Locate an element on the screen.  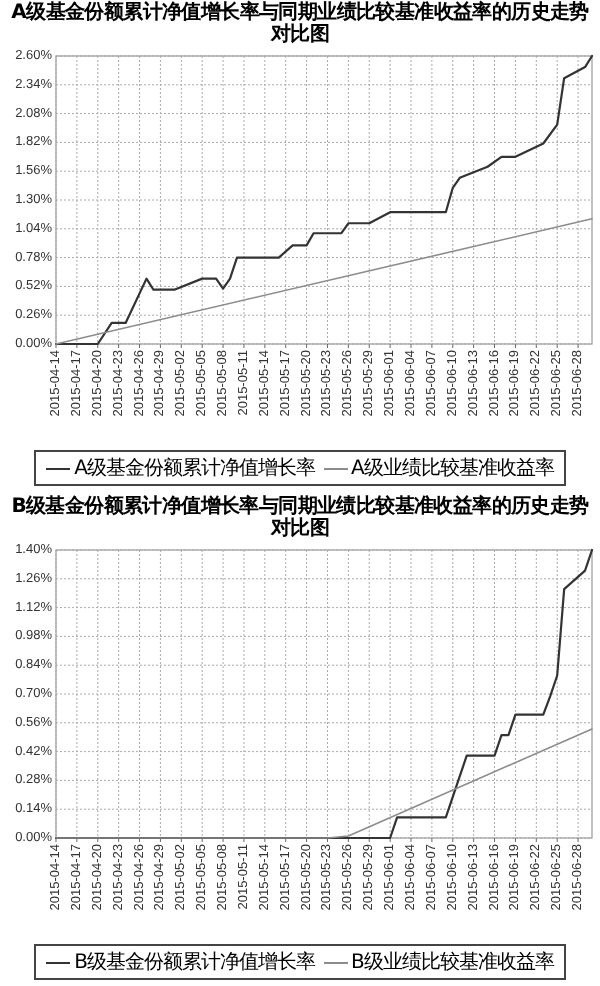
legend-label: A级业绩比较基准收益率 is located at coordinates (452, 468).